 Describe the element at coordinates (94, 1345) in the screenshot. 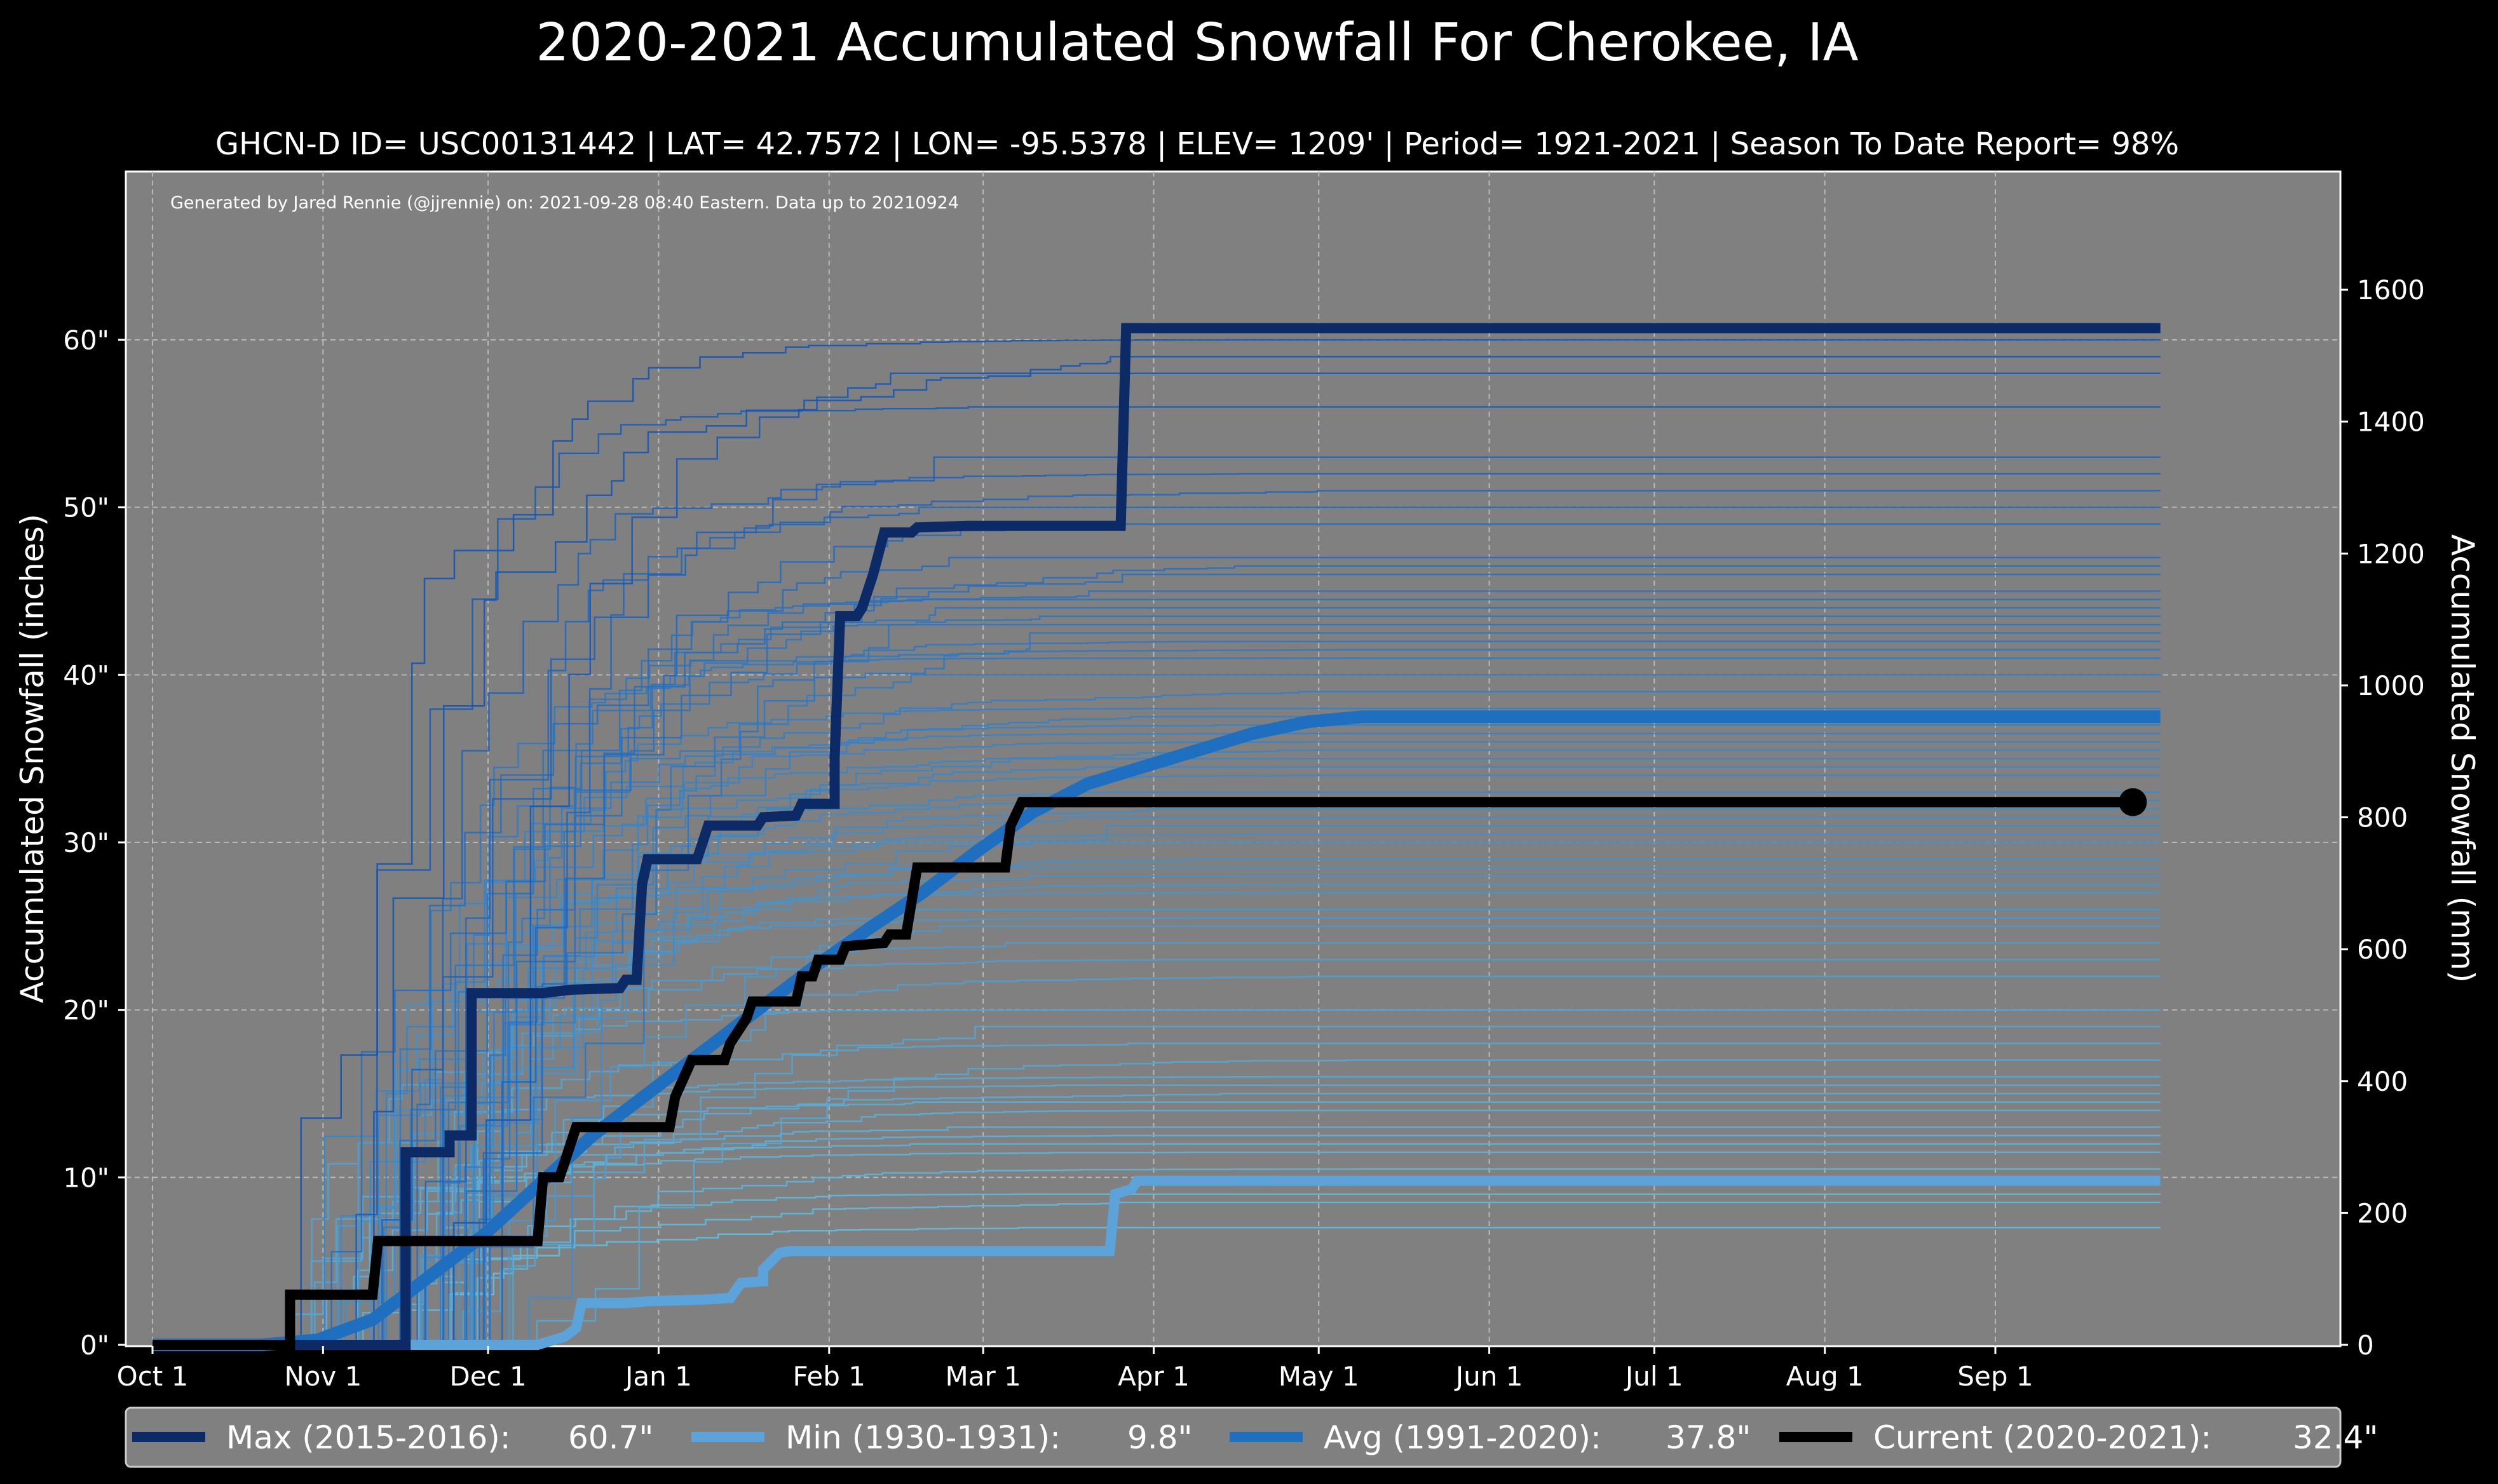

I see `y-tick-label: 0"` at that location.